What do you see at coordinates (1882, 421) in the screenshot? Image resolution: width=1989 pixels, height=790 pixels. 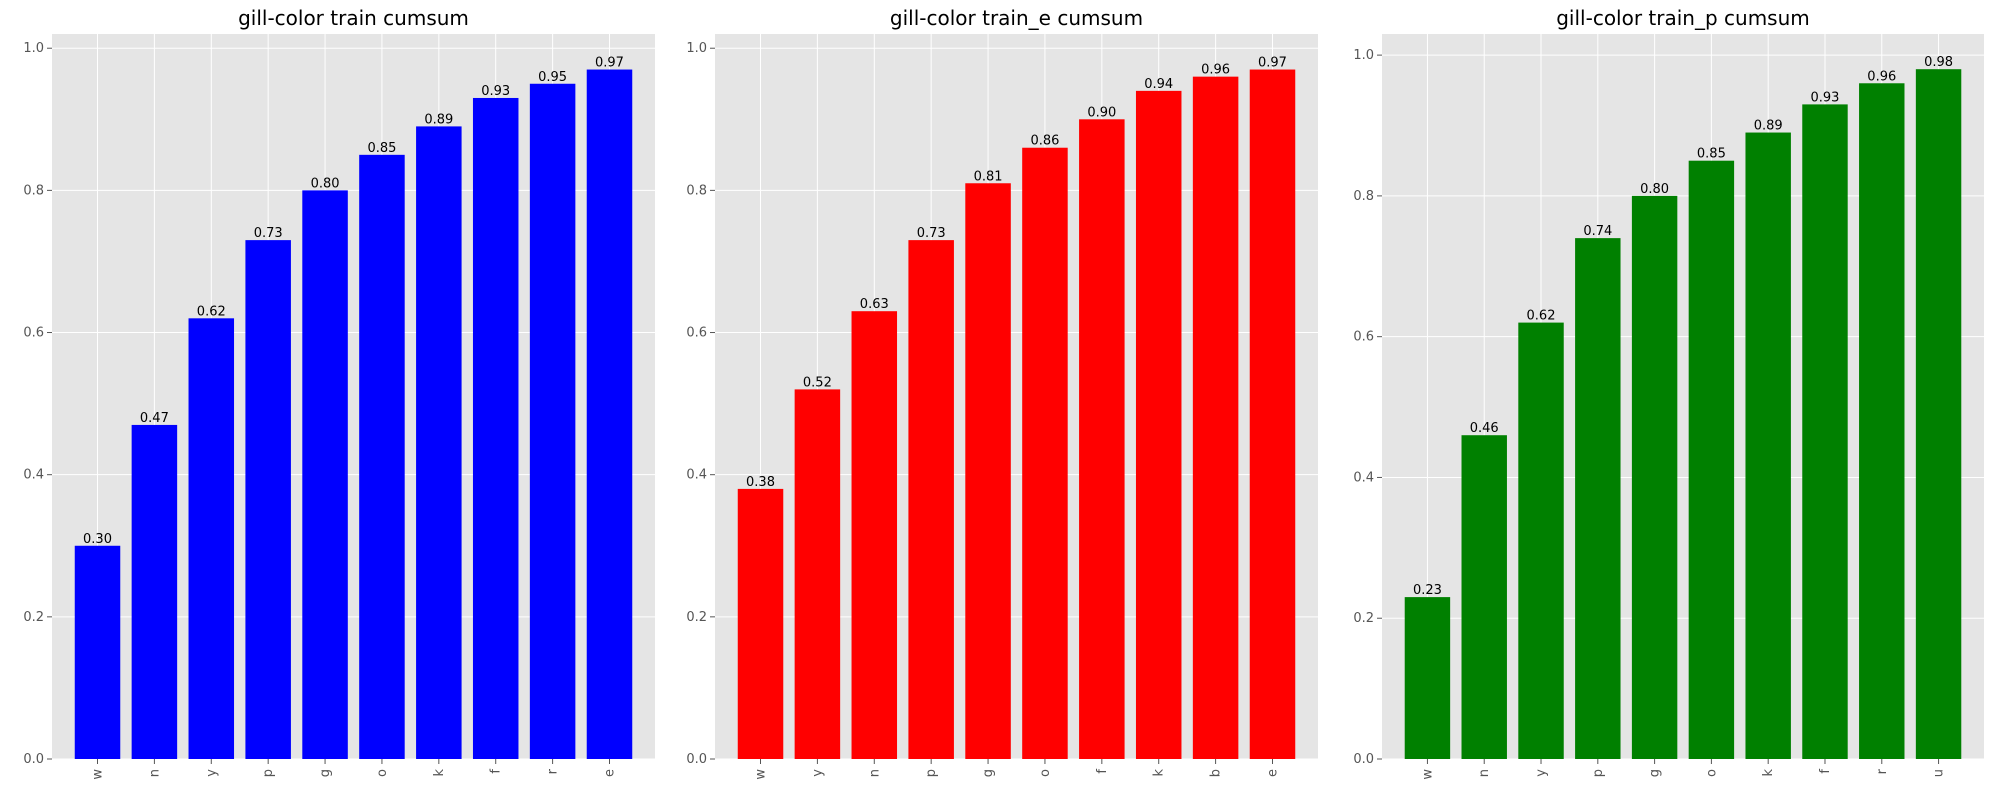 I see `bar-r` at bounding box center [1882, 421].